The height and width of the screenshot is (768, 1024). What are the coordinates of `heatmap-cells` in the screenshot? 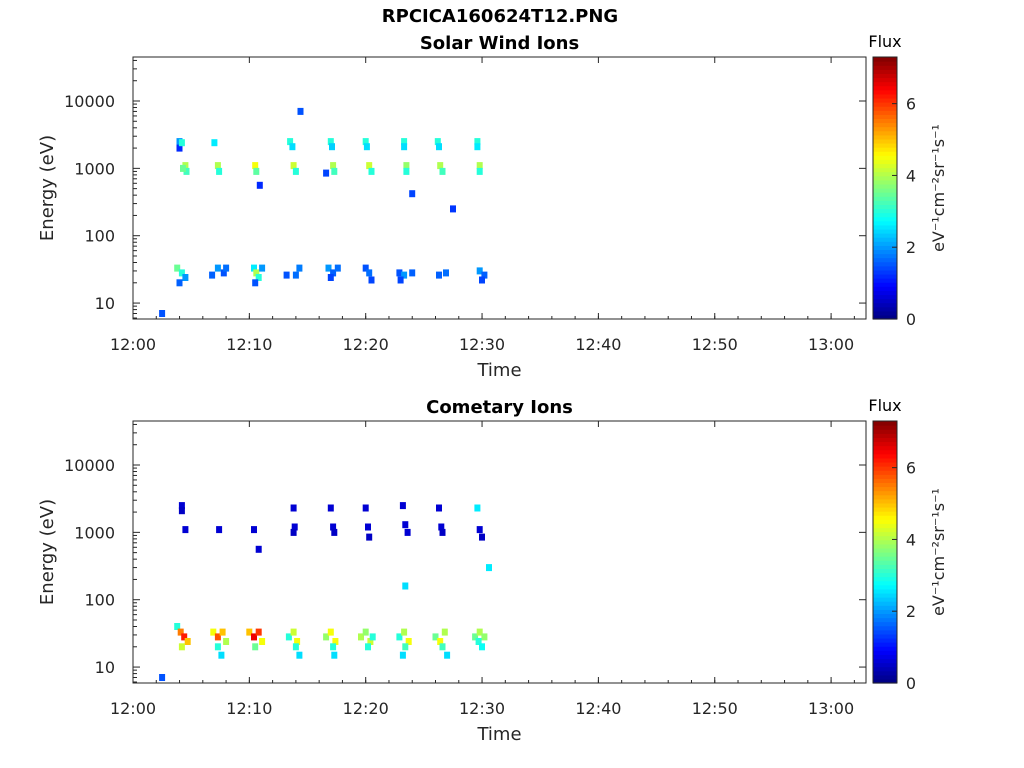 It's located at (325, 591).